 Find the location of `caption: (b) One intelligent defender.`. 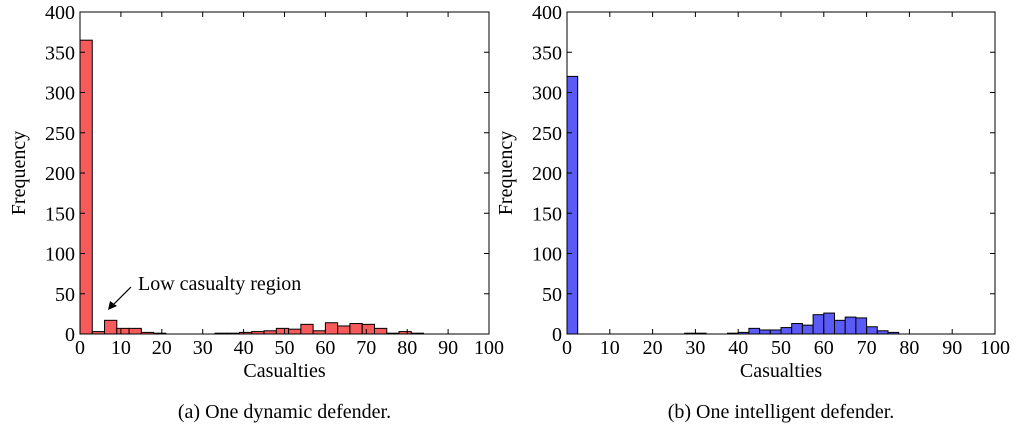

caption: (b) One intelligent defender. is located at coordinates (781, 412).